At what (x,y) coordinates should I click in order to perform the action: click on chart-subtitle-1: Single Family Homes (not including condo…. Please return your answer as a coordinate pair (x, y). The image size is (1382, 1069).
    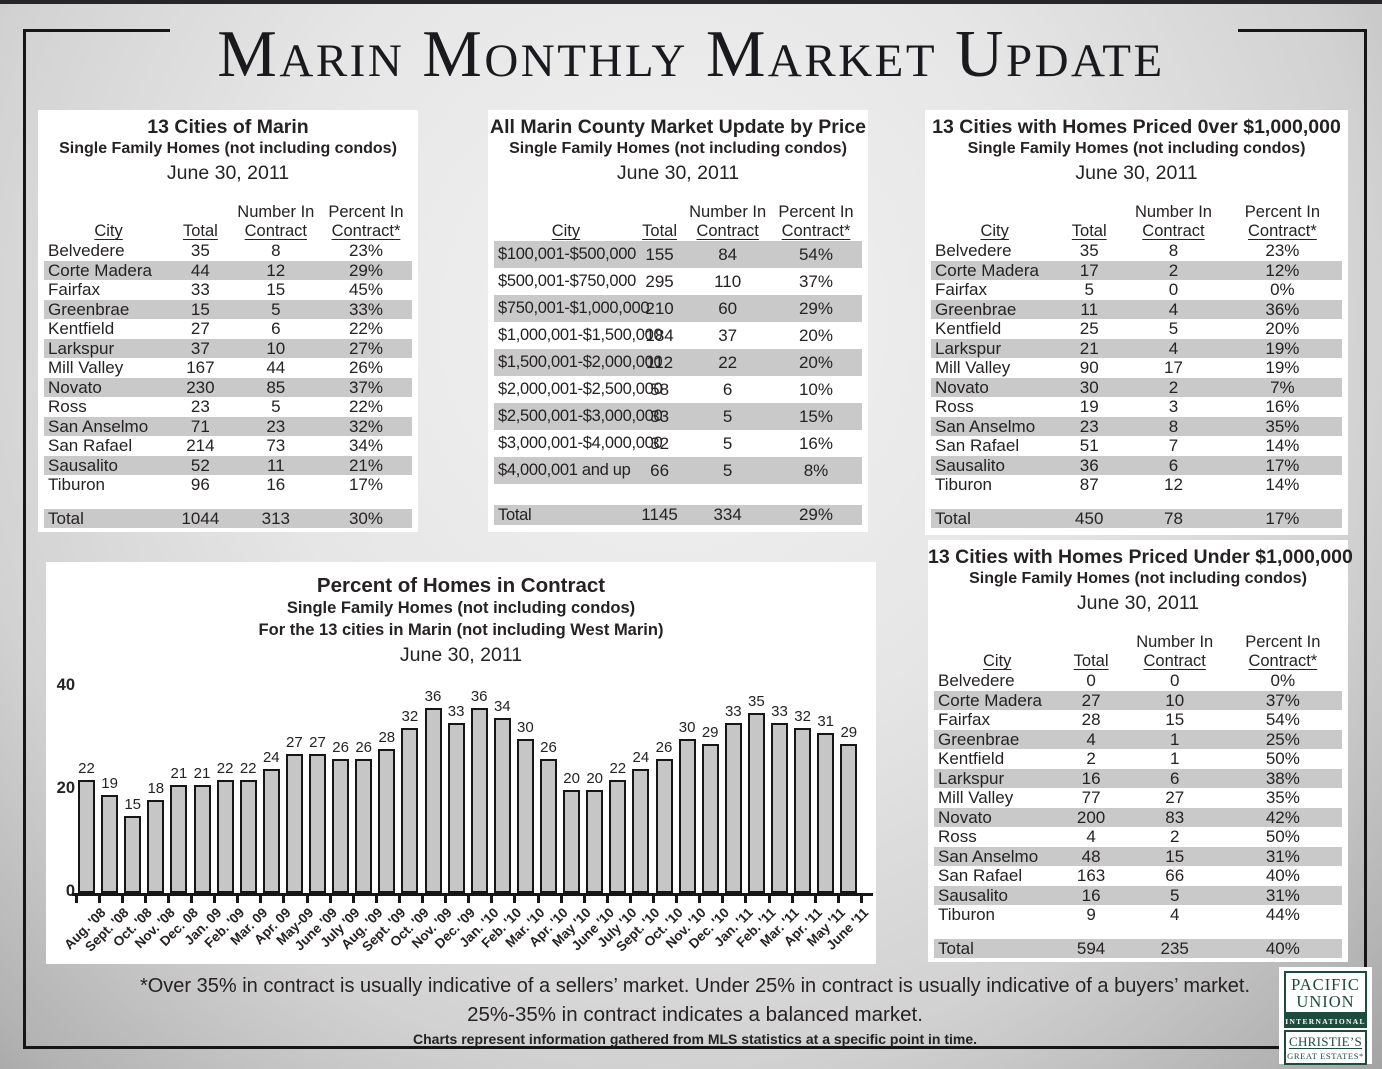
    Looking at the image, I should click on (461, 608).